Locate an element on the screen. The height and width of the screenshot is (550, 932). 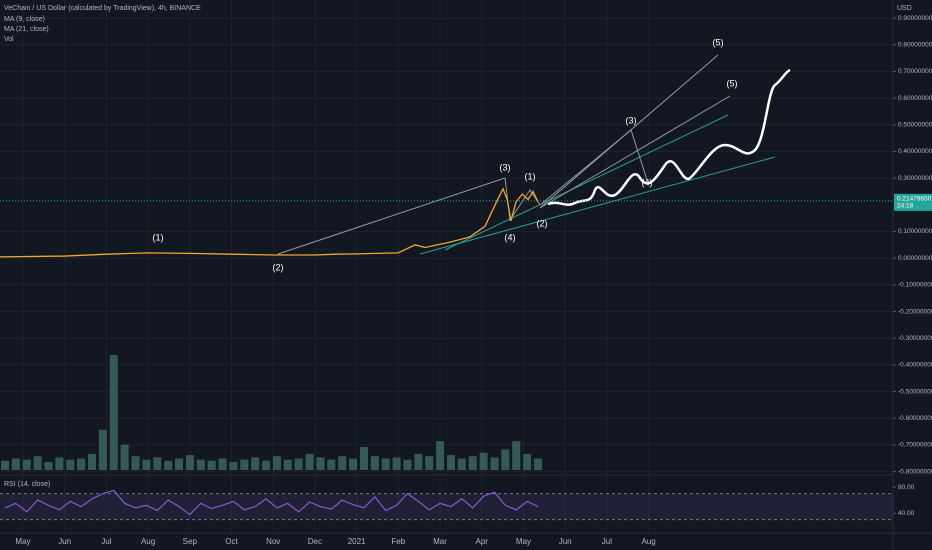
y-tick-label: 0.00000000 is located at coordinates (915, 258).